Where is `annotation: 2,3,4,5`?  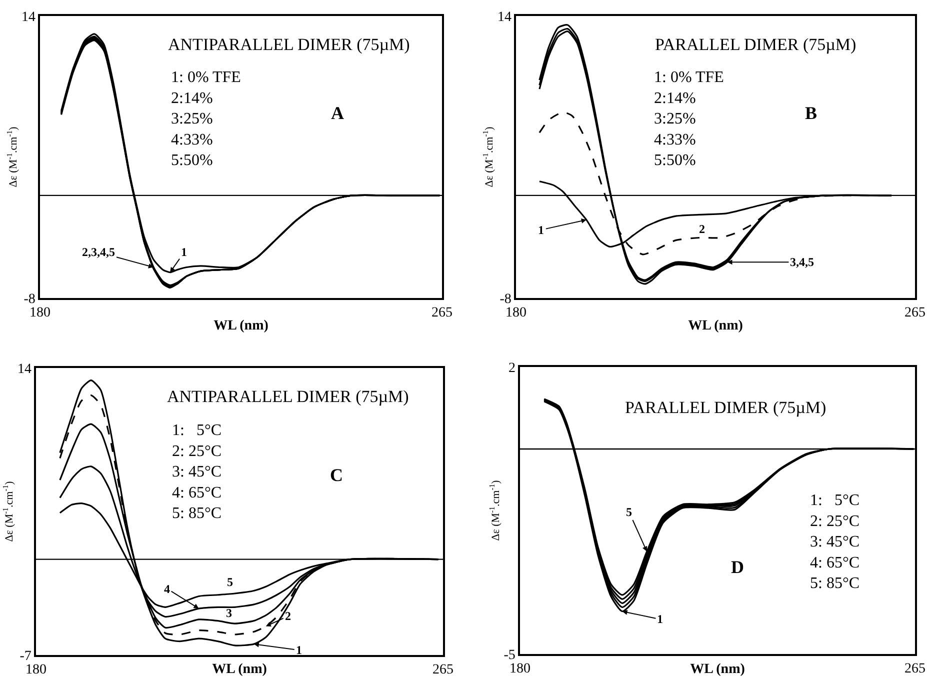
annotation: 2,3,4,5 is located at coordinates (98, 252).